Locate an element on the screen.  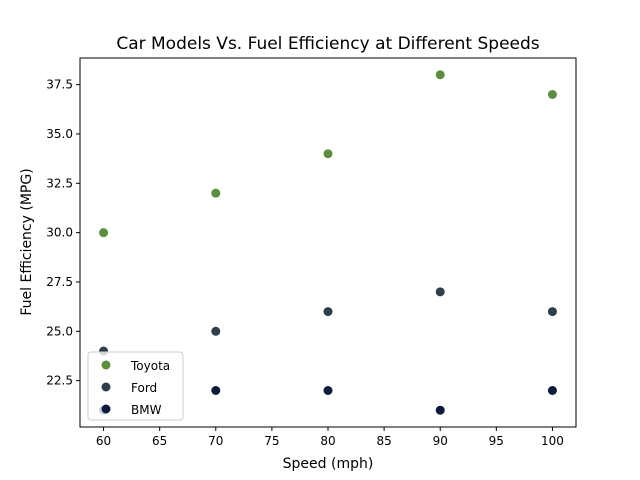
legend-box is located at coordinates (135, 386).